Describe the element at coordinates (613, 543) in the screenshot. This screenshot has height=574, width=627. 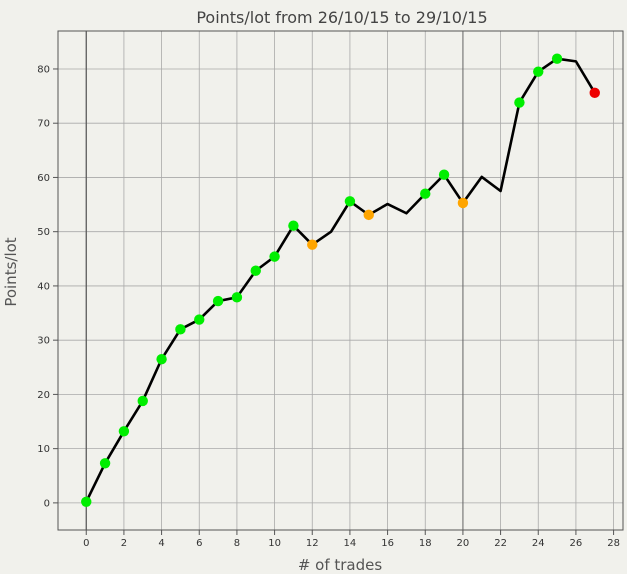
I see `x-tick-label: 28` at that location.